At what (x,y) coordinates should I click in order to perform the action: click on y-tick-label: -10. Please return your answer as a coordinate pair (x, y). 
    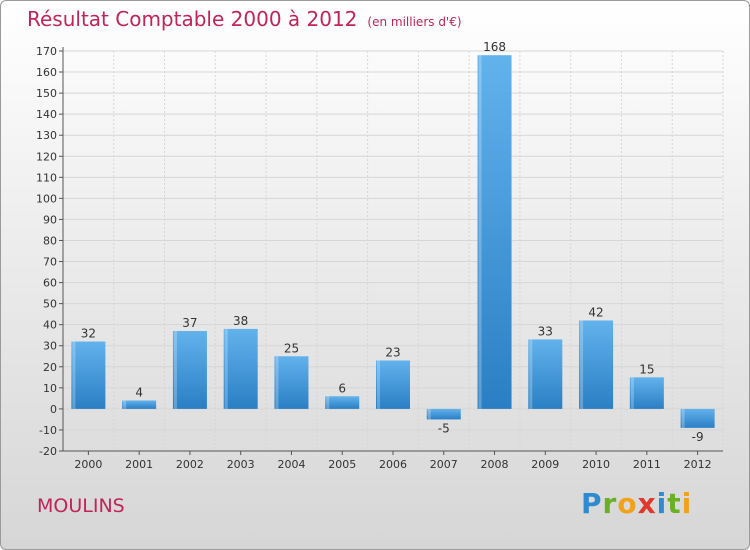
    Looking at the image, I should click on (48, 430).